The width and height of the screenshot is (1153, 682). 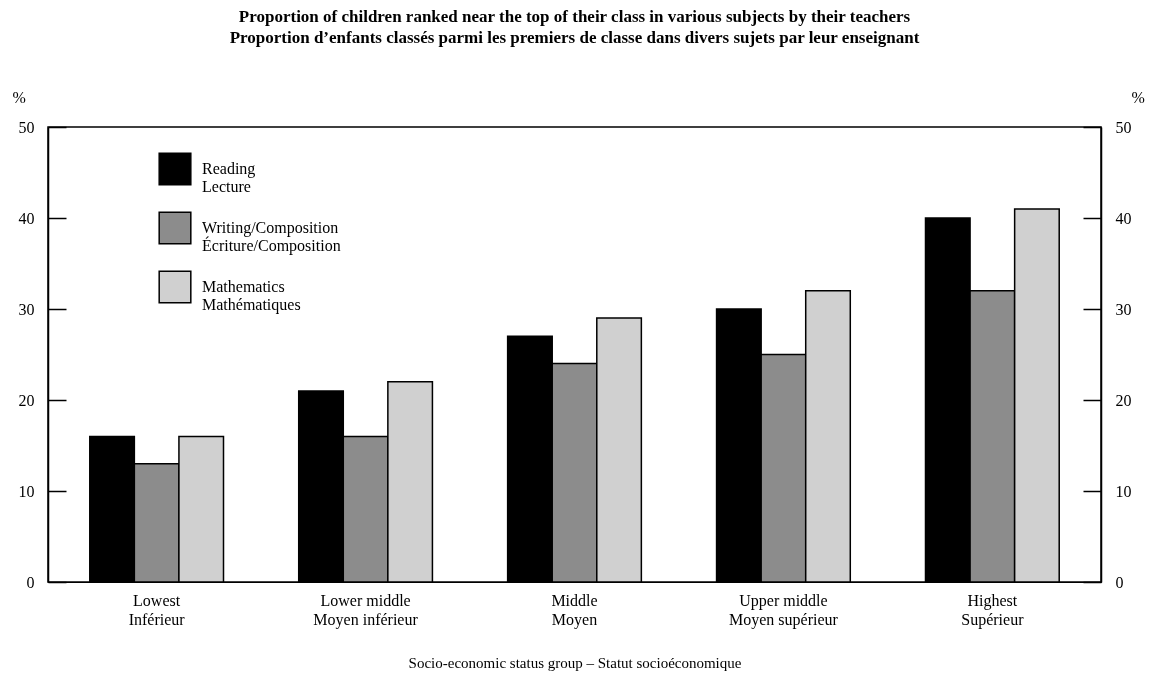 I want to click on x-tick-label: Upper middle Moyen supérieur, so click(x=784, y=610).